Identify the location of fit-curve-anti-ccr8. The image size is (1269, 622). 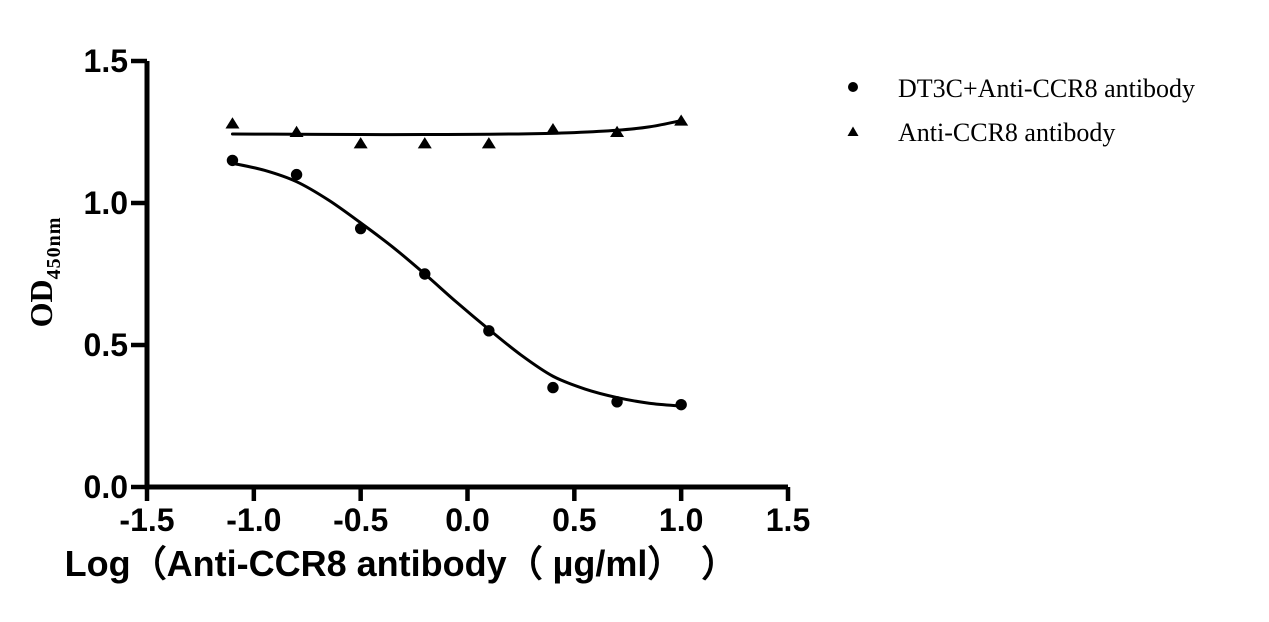
(456, 128).